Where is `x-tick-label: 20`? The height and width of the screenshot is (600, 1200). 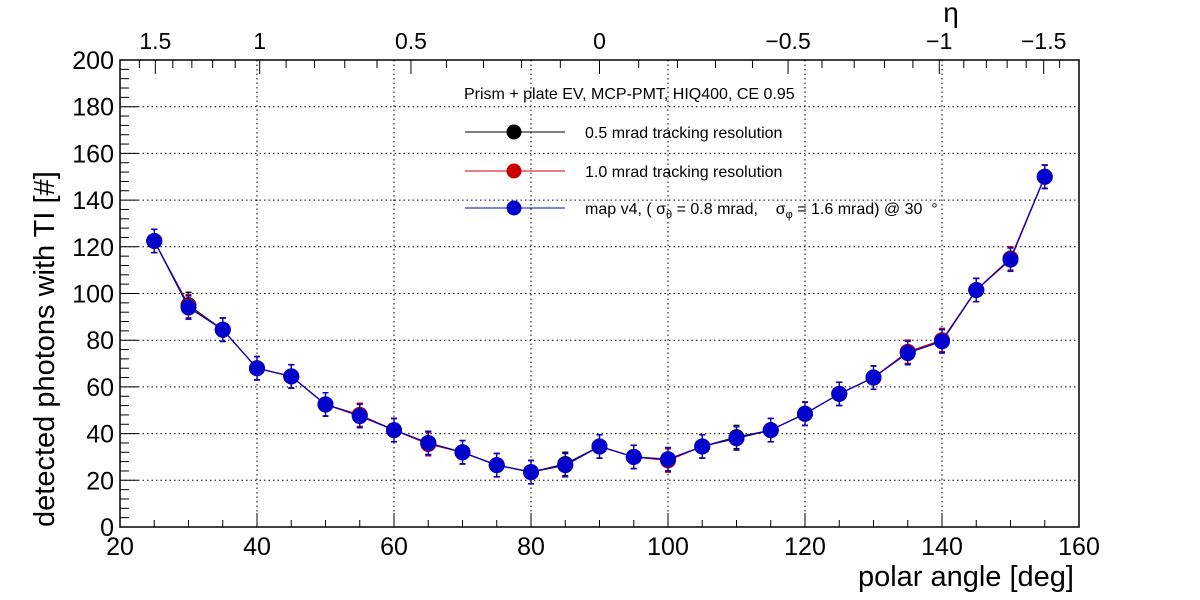
x-tick-label: 20 is located at coordinates (120, 547).